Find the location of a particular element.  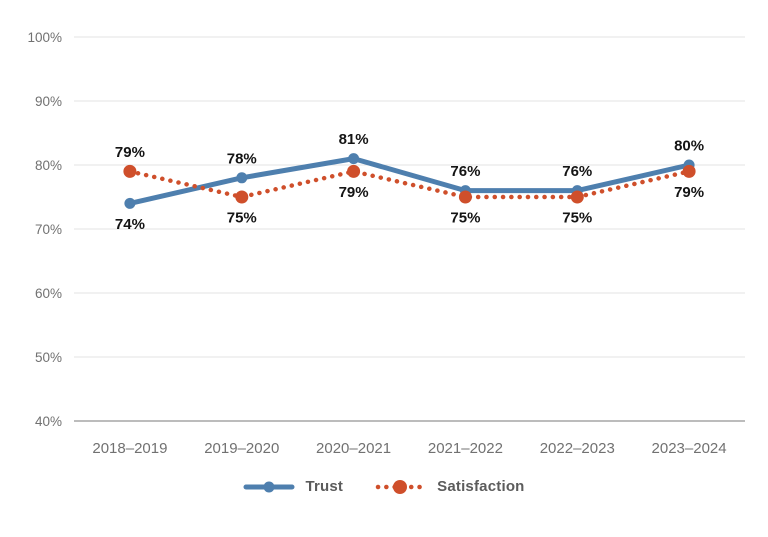

x-axis-tick-label: 2023–2024 is located at coordinates (689, 448).